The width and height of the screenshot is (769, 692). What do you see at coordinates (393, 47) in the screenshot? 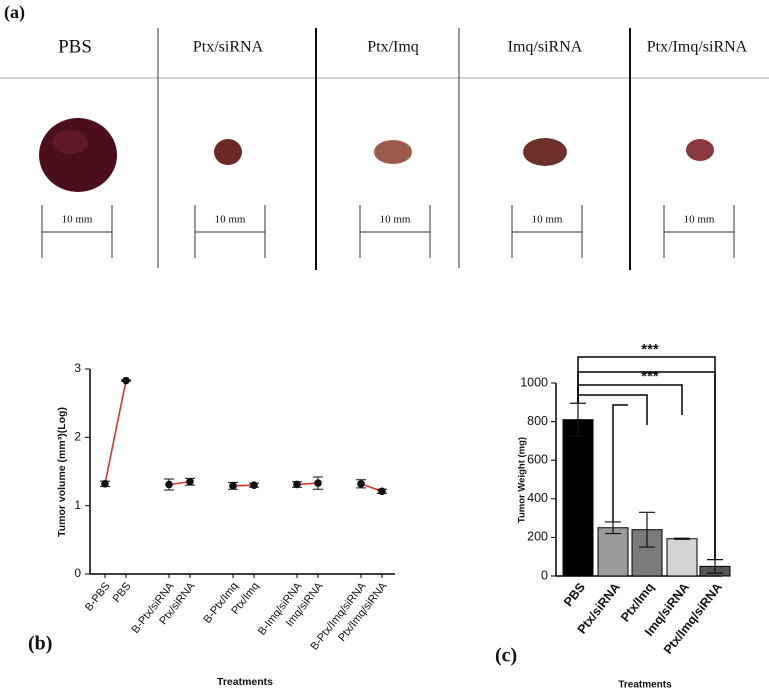
I see `column-header: Ptx/Imq` at bounding box center [393, 47].